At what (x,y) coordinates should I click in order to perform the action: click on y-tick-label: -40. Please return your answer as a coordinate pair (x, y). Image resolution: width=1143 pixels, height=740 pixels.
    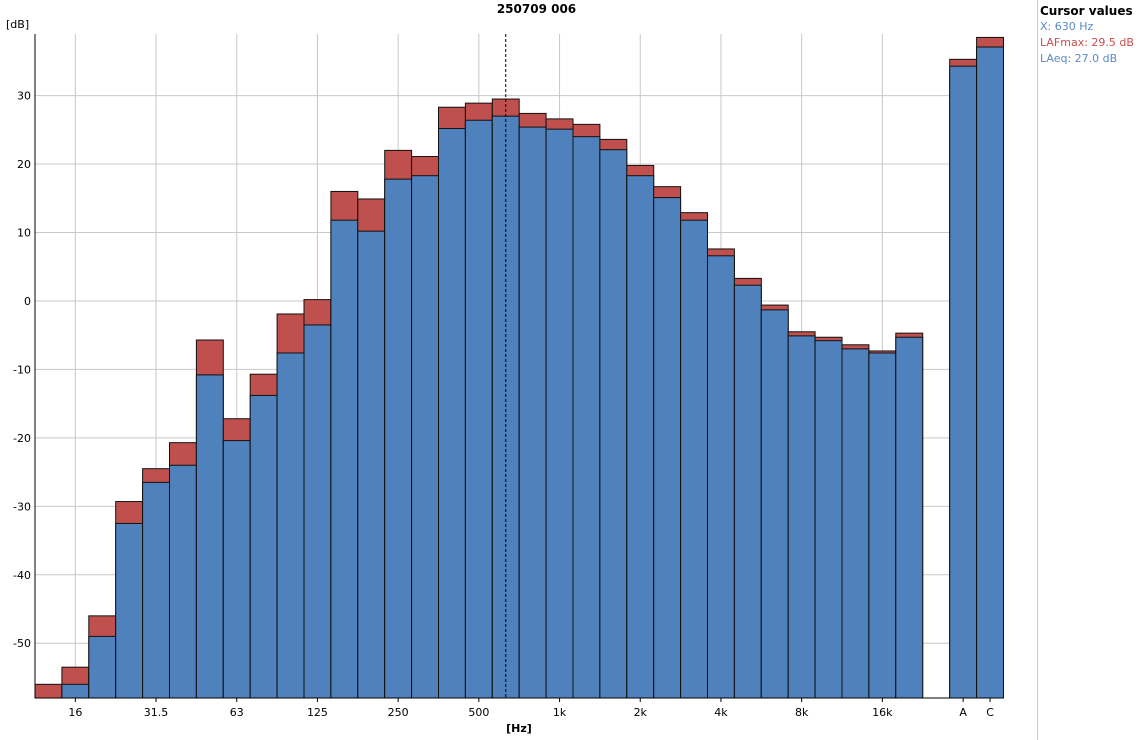
    Looking at the image, I should click on (22, 575).